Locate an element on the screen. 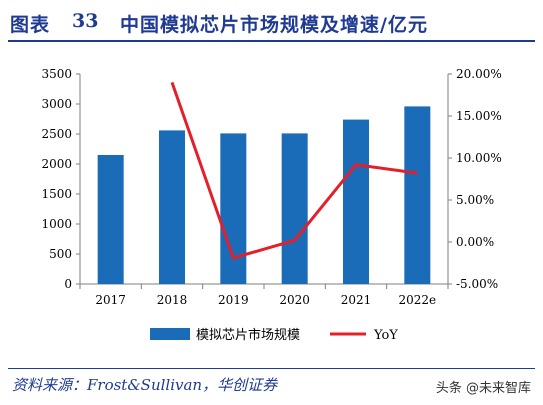 The height and width of the screenshot is (405, 543). left-tick-label: 500 is located at coordinates (60, 254).